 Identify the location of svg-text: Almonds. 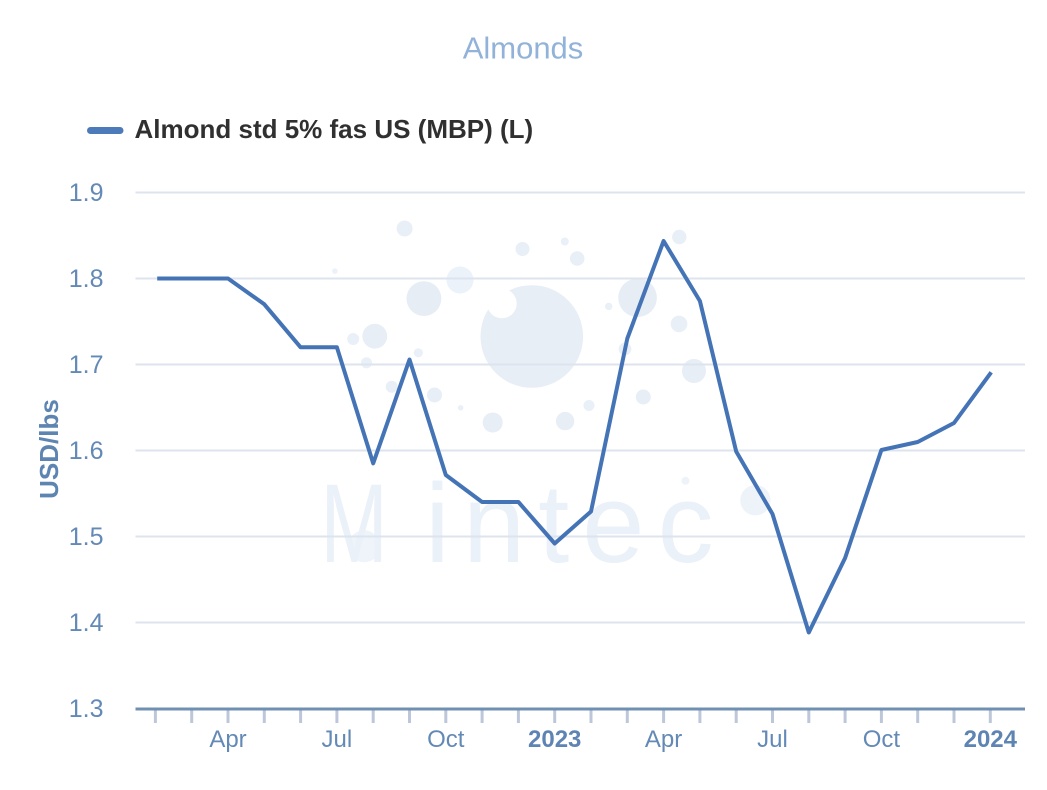
(523, 48).